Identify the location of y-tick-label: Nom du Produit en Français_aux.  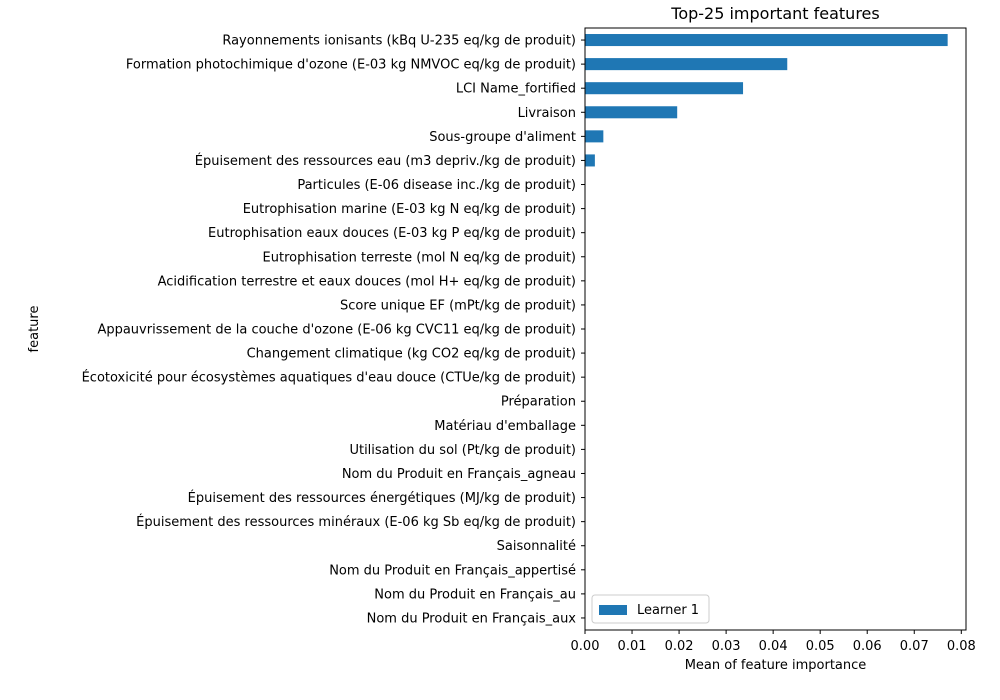
(472, 618).